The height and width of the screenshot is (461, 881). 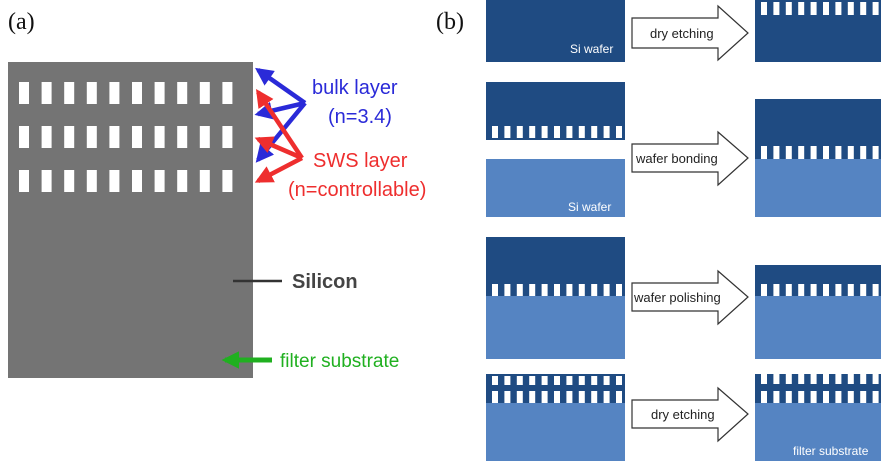 I want to click on step4-process-label: dry etching, so click(x=683, y=414).